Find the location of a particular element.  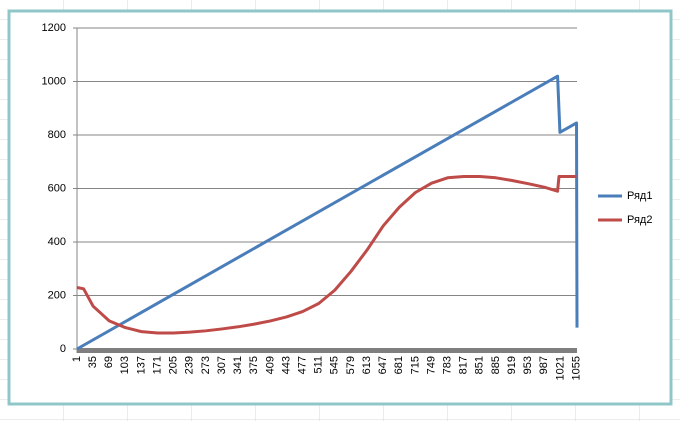

y-tick-label: 600 is located at coordinates (57, 188).